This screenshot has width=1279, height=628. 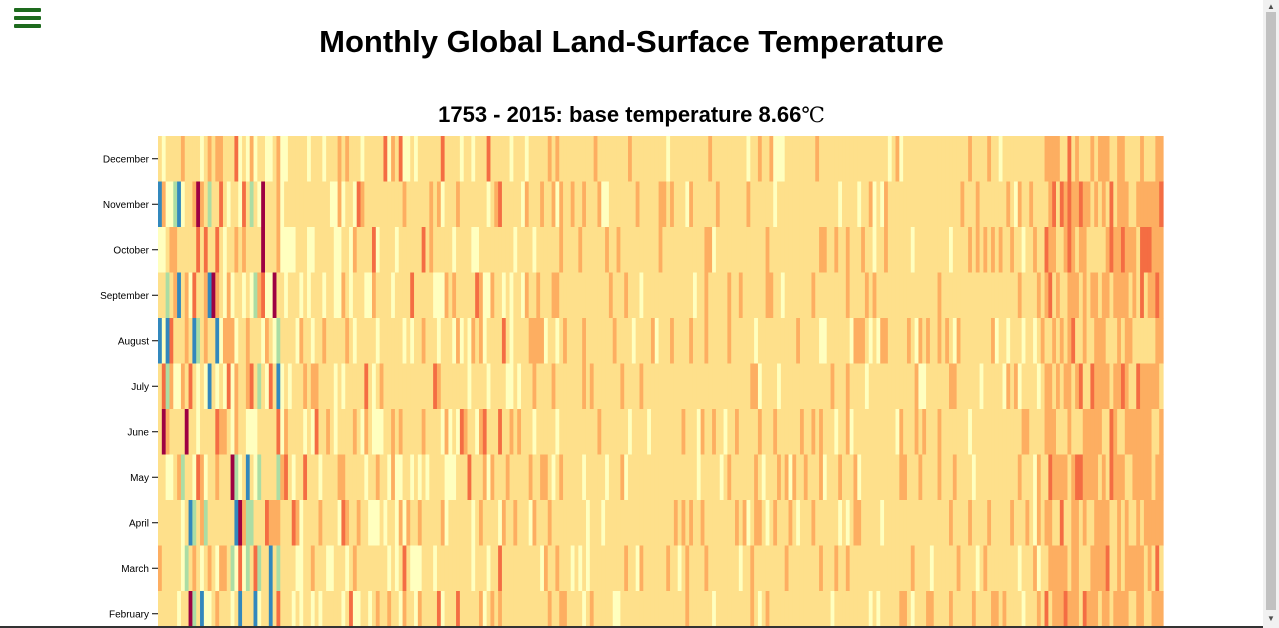 I want to click on scroll-down-icon: ▼, so click(x=1271, y=618).